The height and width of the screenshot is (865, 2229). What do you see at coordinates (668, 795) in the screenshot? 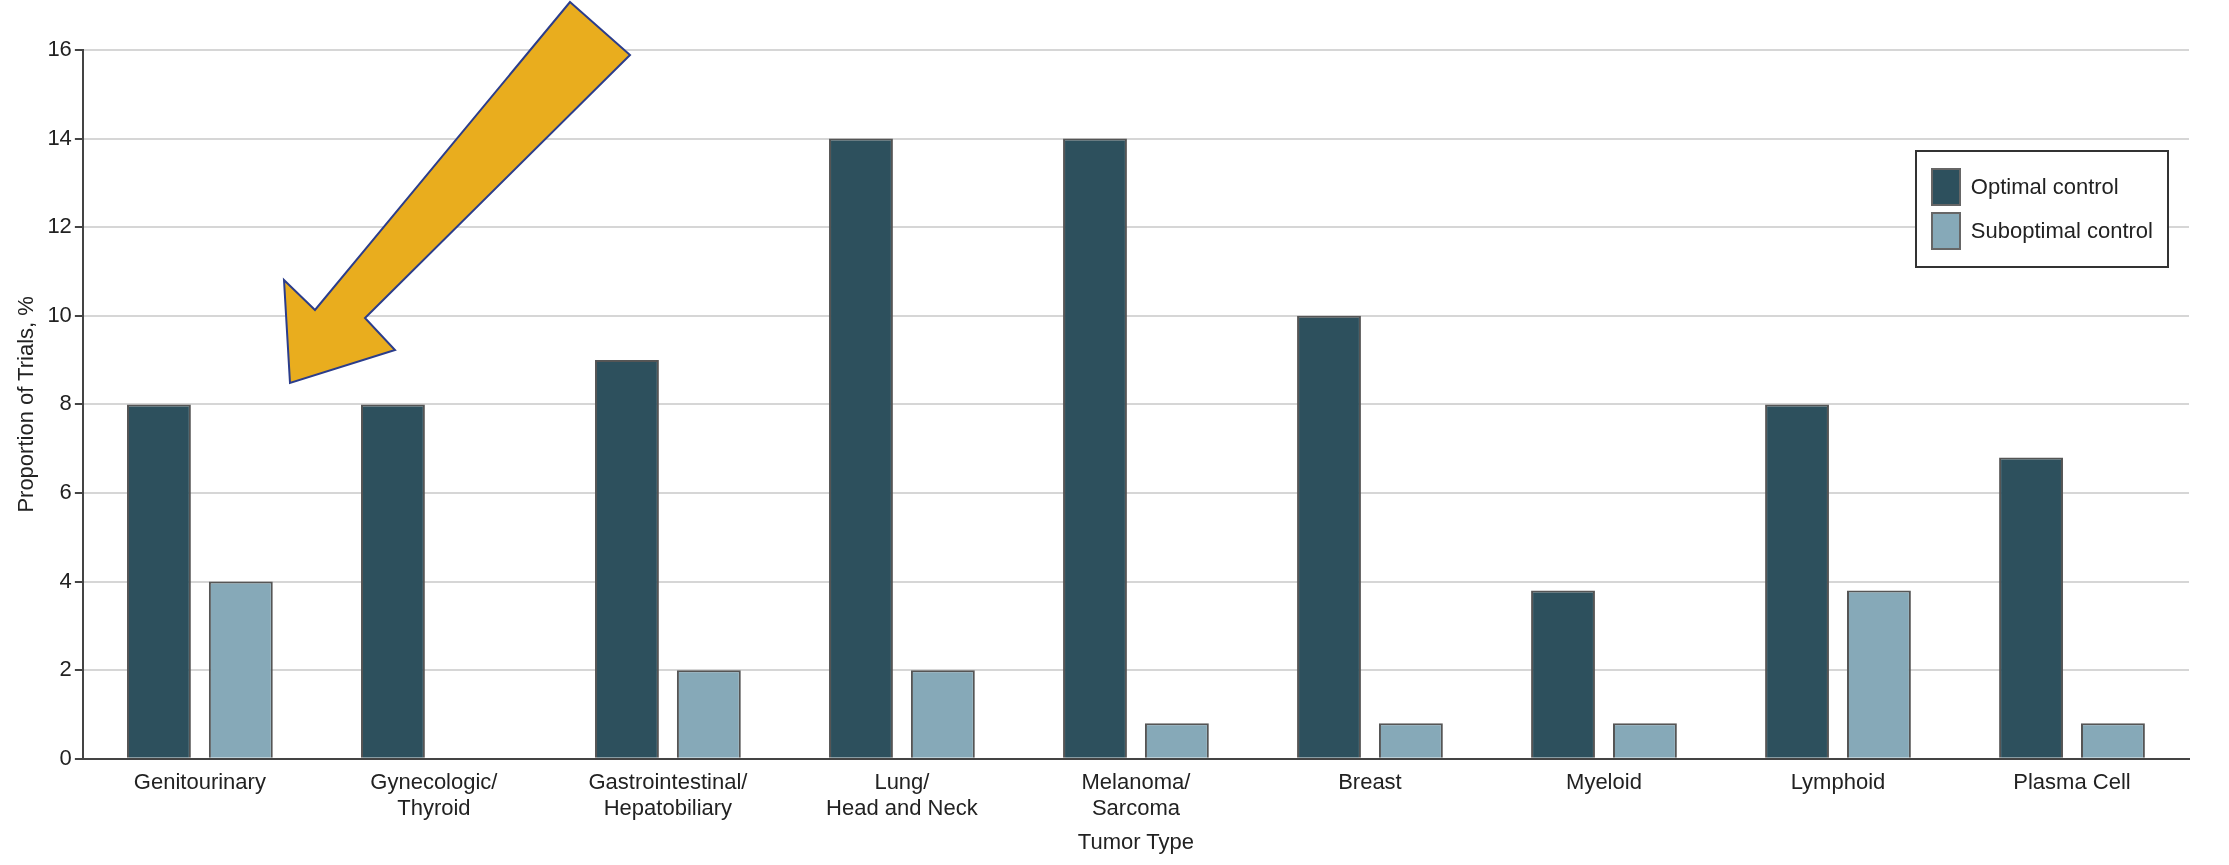
I see `x-tick-label: Gastrointestinal/ Hepatobiliary` at bounding box center [668, 795].